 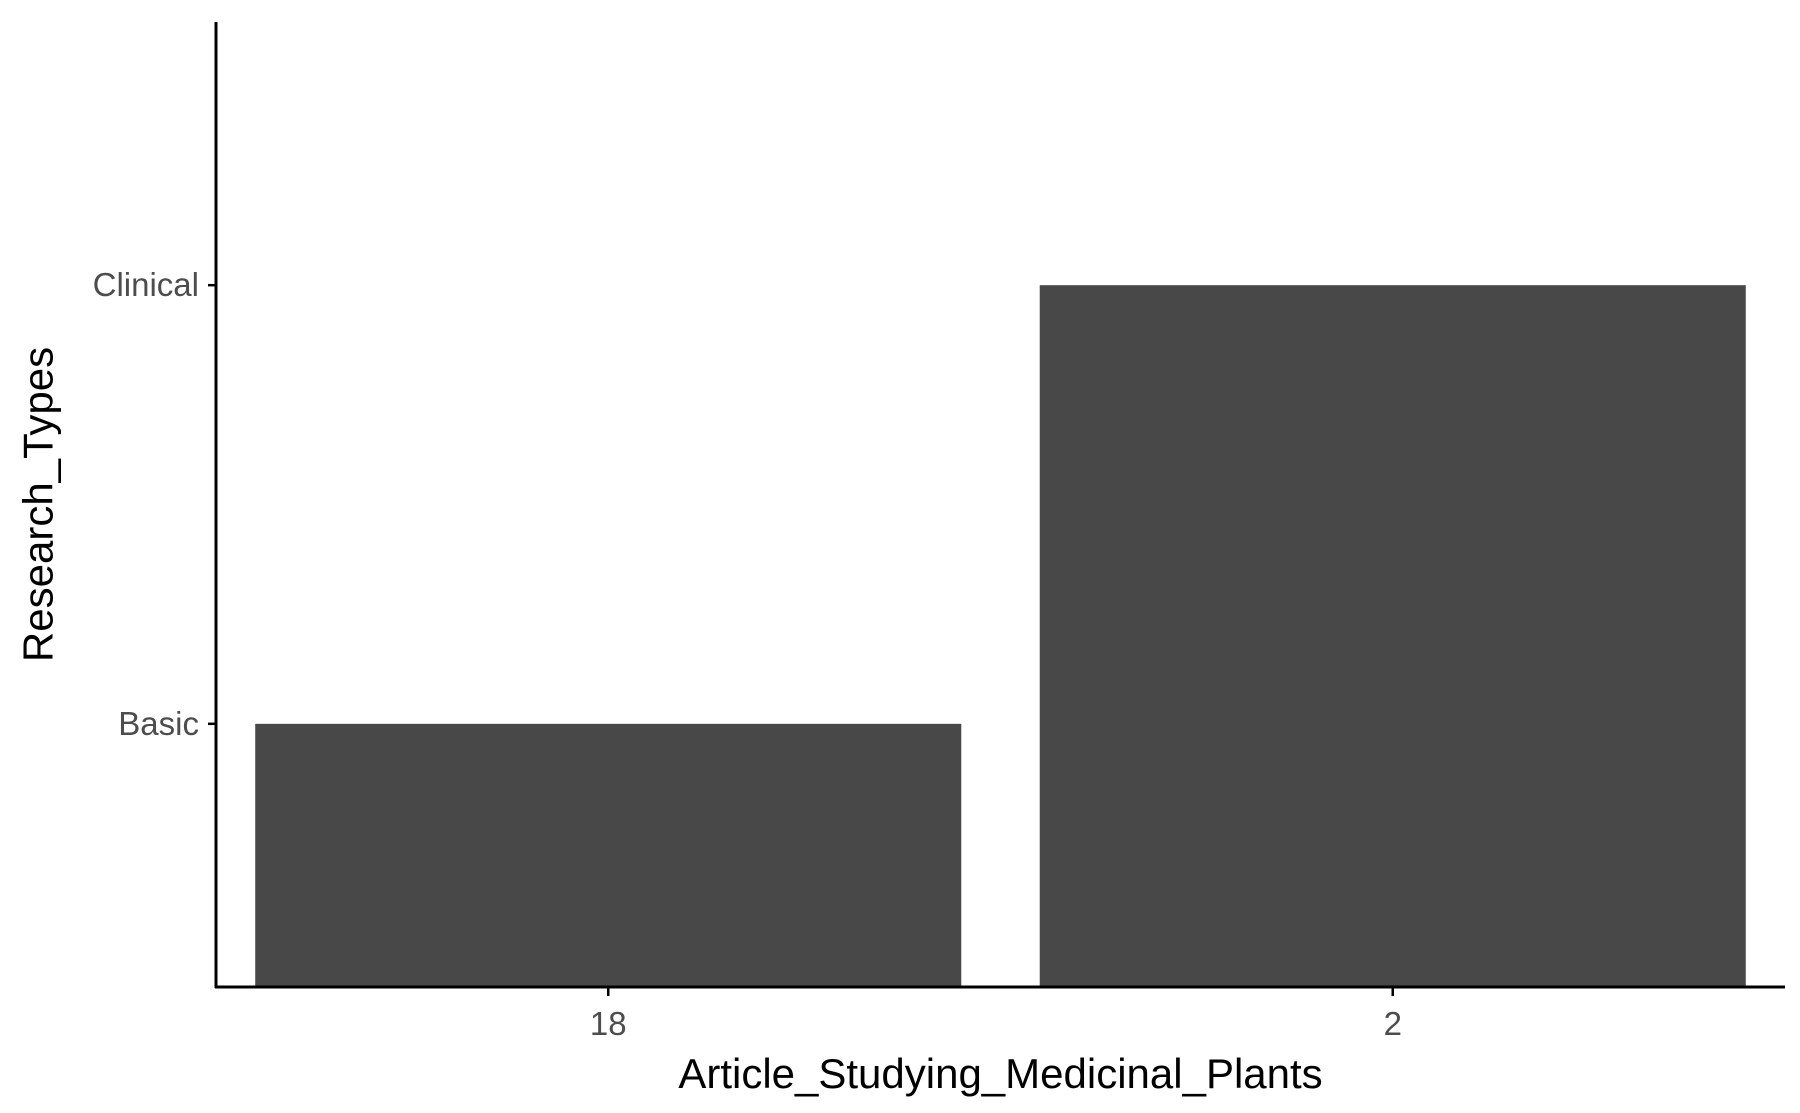 I want to click on y-axis-ticks: Basic Clinical, so click(x=154, y=504).